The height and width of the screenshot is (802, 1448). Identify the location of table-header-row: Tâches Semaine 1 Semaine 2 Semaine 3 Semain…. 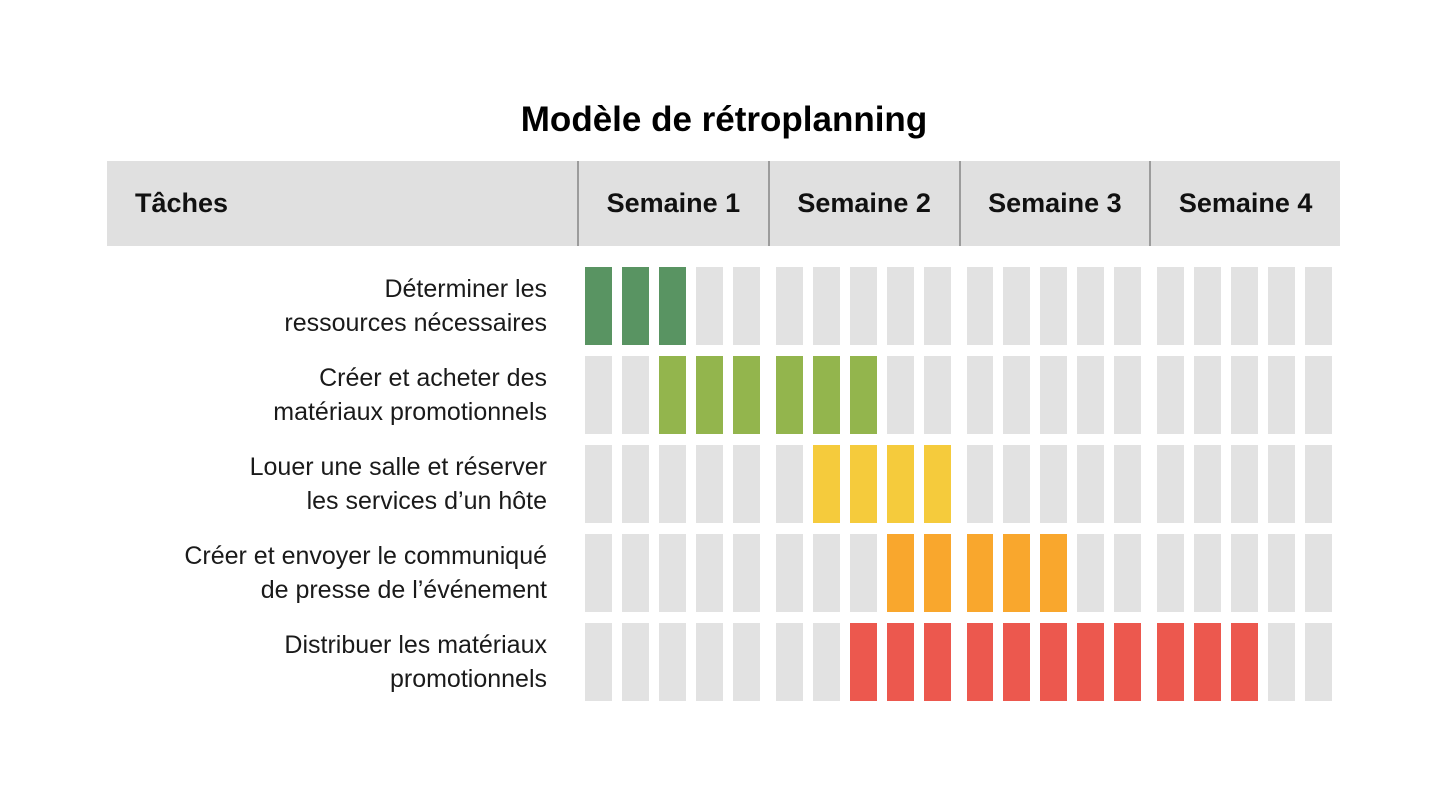
(723, 203).